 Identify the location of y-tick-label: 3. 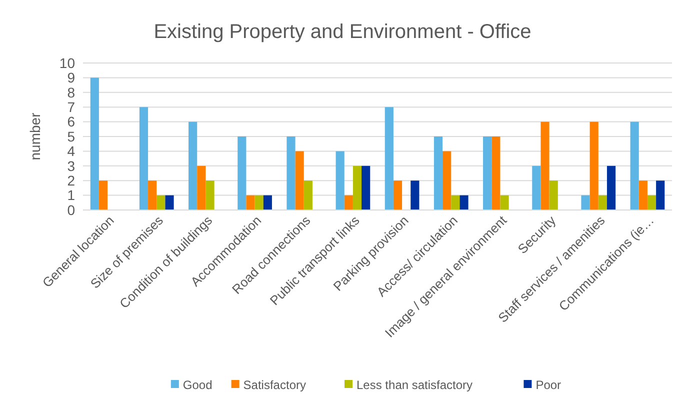
(71, 166).